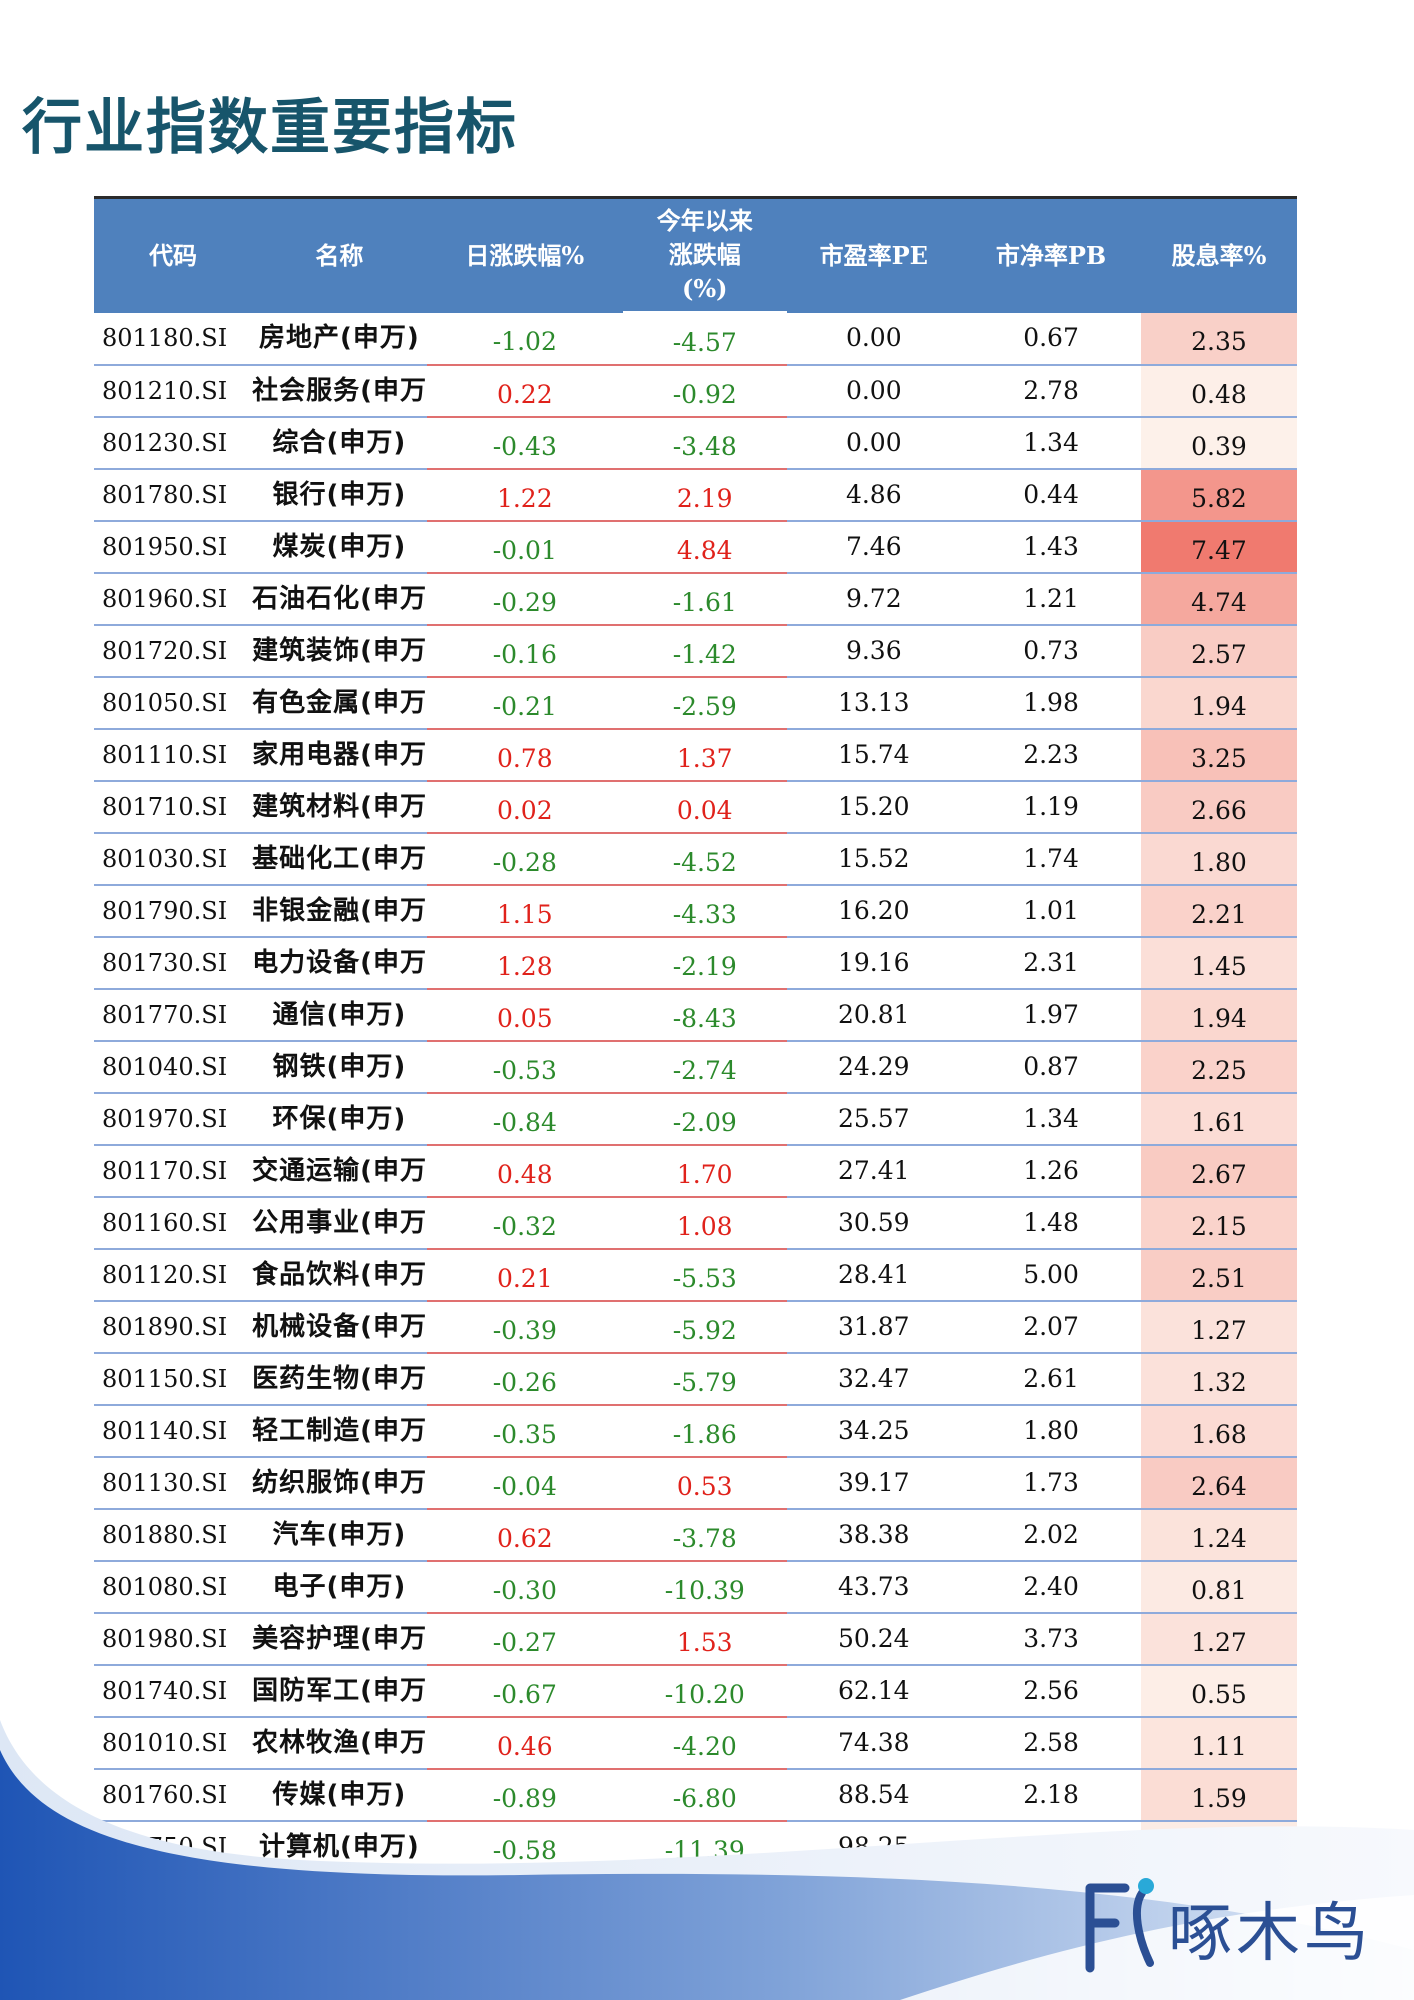 This screenshot has width=1414, height=2000. Describe the element at coordinates (524, 1379) in the screenshot. I see `cell-day-change: -0.26` at that location.